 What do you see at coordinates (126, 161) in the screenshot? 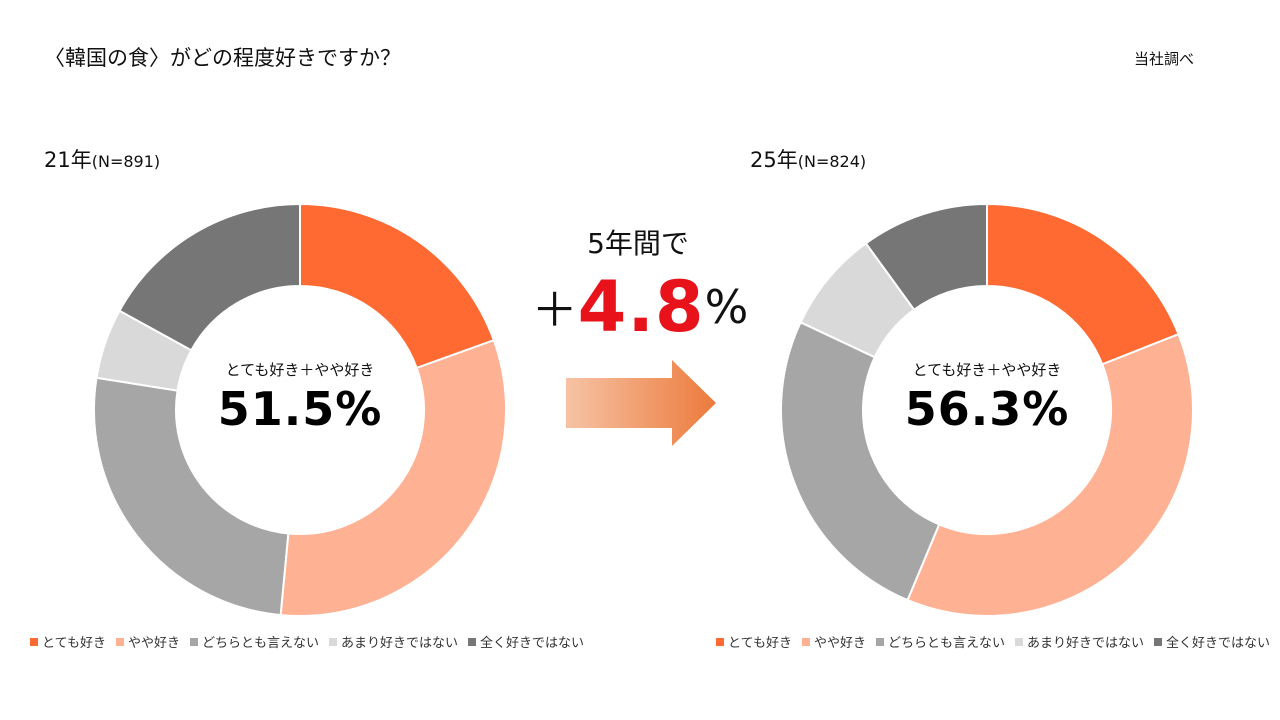
I see `sample-size-2021: (N=891)` at bounding box center [126, 161].